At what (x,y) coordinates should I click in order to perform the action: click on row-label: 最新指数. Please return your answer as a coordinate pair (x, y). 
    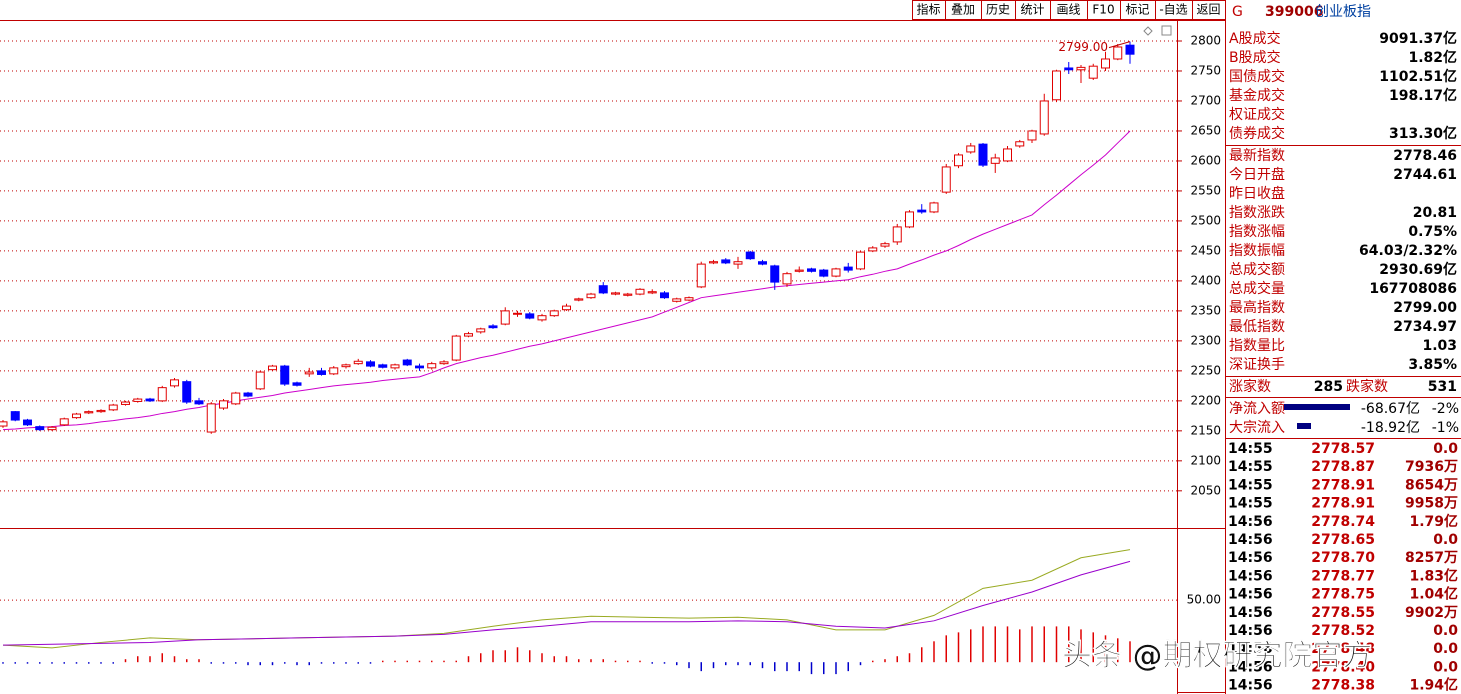
    Looking at the image, I should click on (1257, 156).